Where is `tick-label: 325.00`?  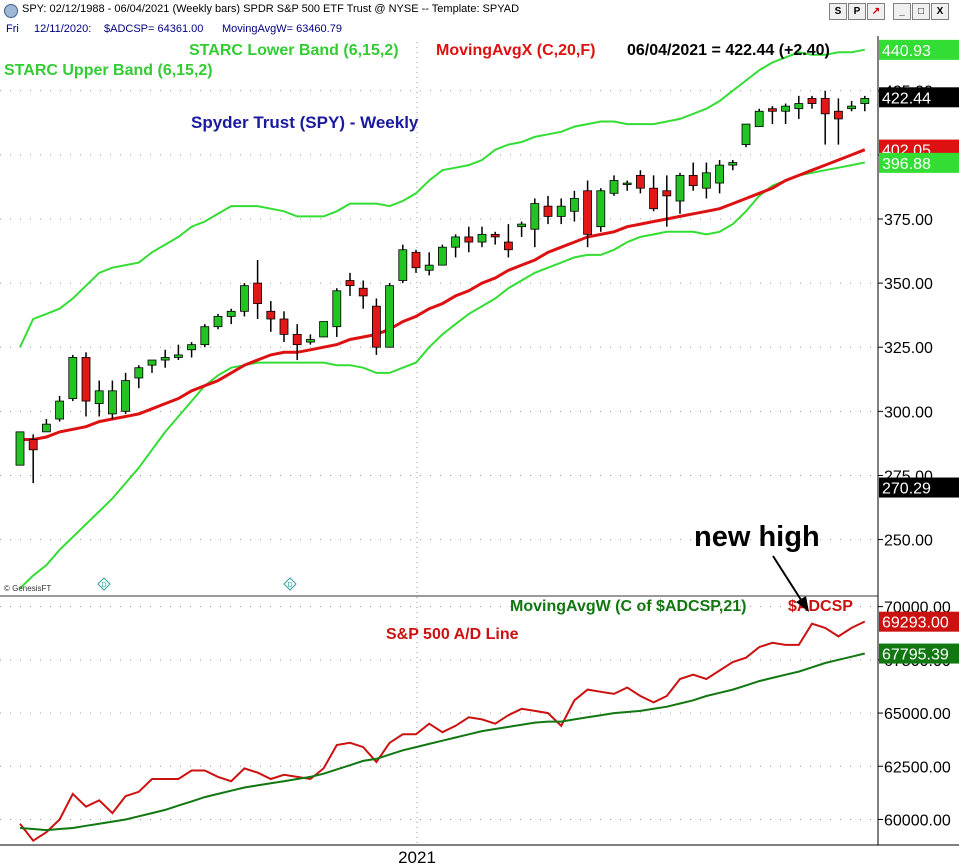
tick-label: 325.00 is located at coordinates (908, 348).